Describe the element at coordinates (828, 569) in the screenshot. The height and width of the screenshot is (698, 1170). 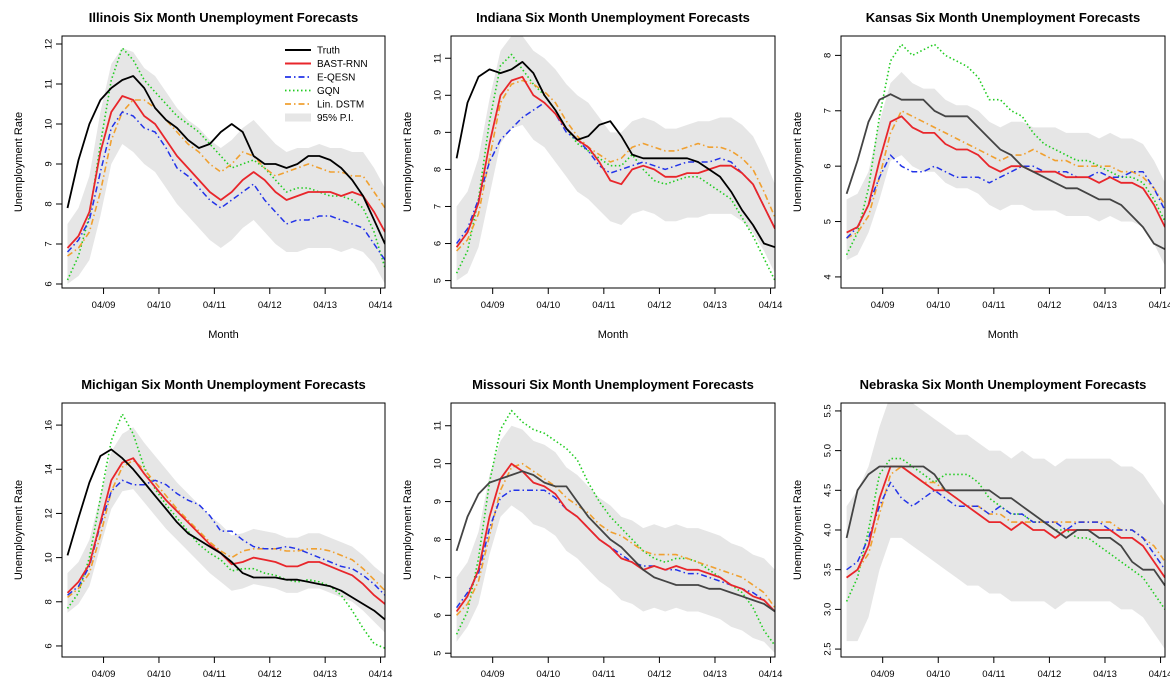
I see `y-tick-label: 3.5` at that location.